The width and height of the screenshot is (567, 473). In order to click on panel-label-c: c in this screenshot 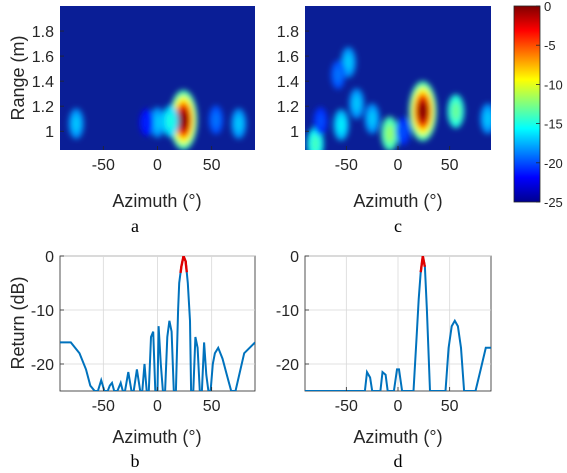, I will do `click(398, 226)`.